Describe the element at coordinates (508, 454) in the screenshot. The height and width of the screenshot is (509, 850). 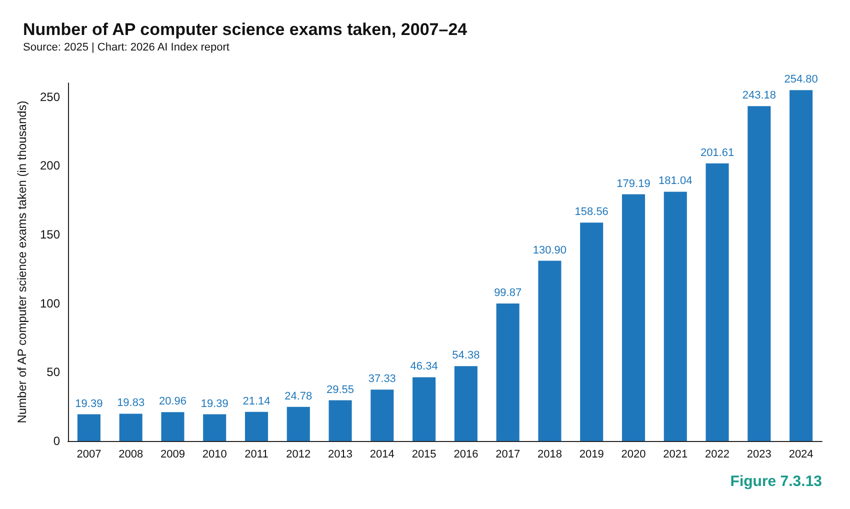
I see `x-tick-label: 2017` at that location.